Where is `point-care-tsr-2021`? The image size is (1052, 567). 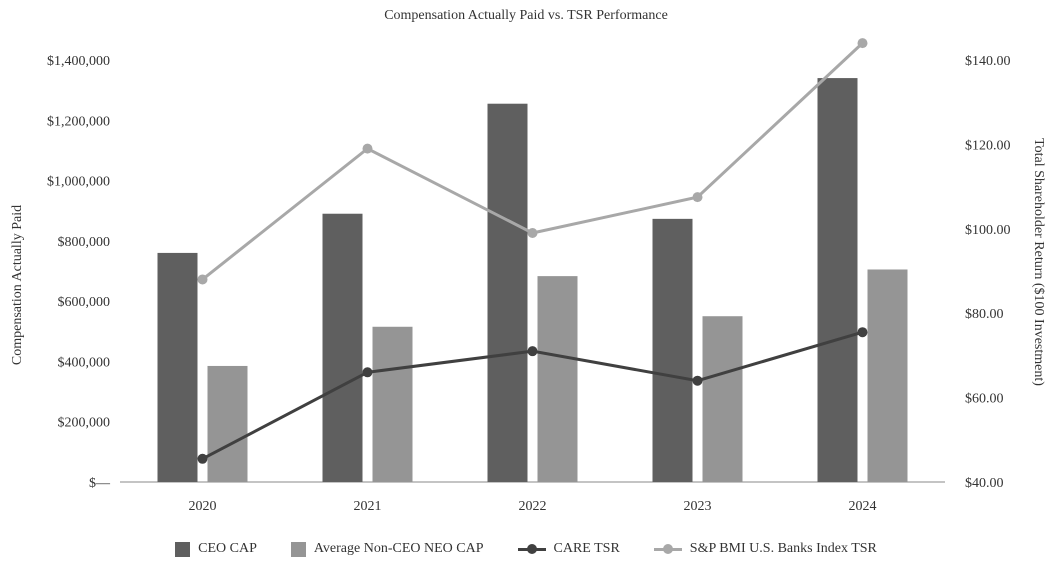 point-care-tsr-2021 is located at coordinates (367, 372).